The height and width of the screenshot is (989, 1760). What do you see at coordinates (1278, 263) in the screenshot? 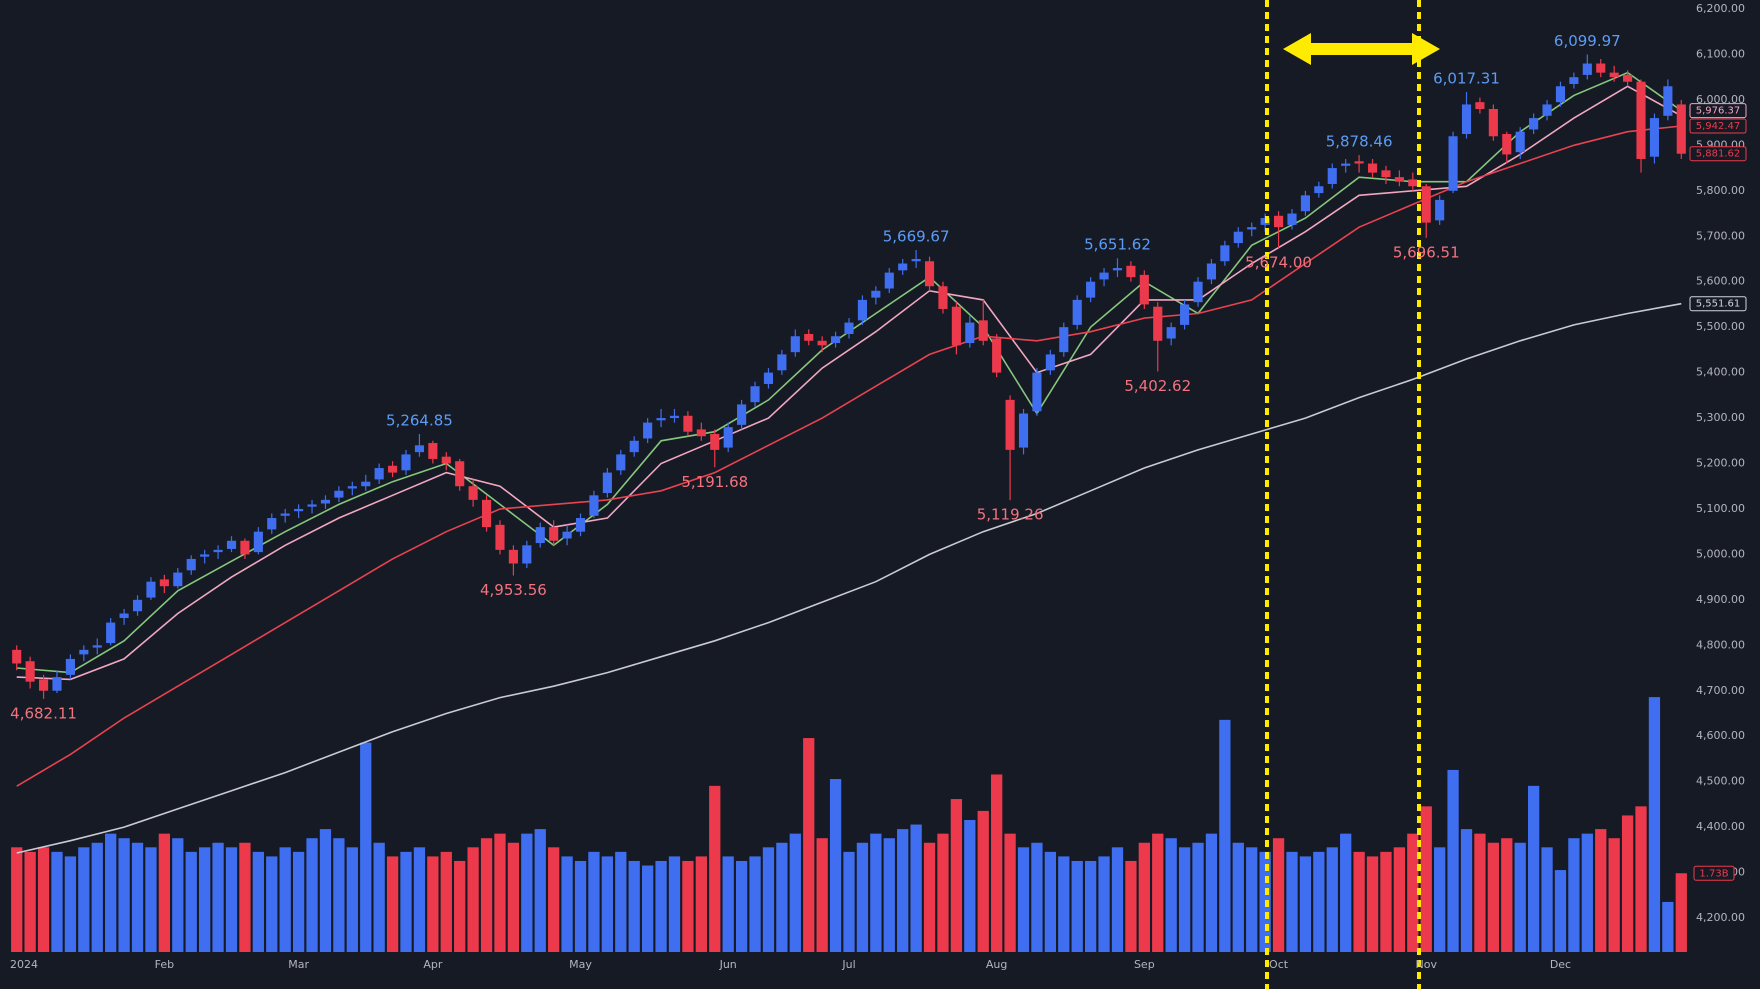
I see `low-label: 5,674.00` at bounding box center [1278, 263].